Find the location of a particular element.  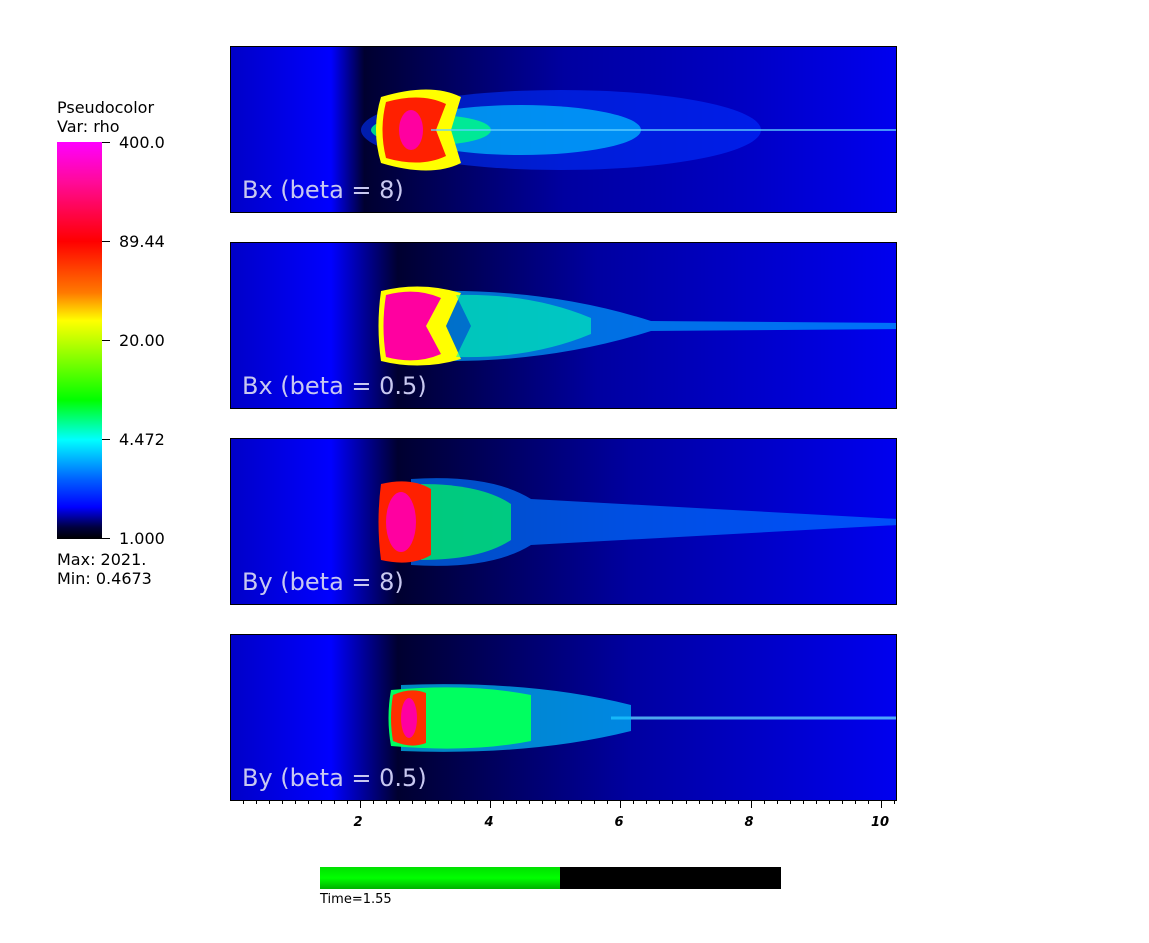

time-progress-bar is located at coordinates (550, 878).